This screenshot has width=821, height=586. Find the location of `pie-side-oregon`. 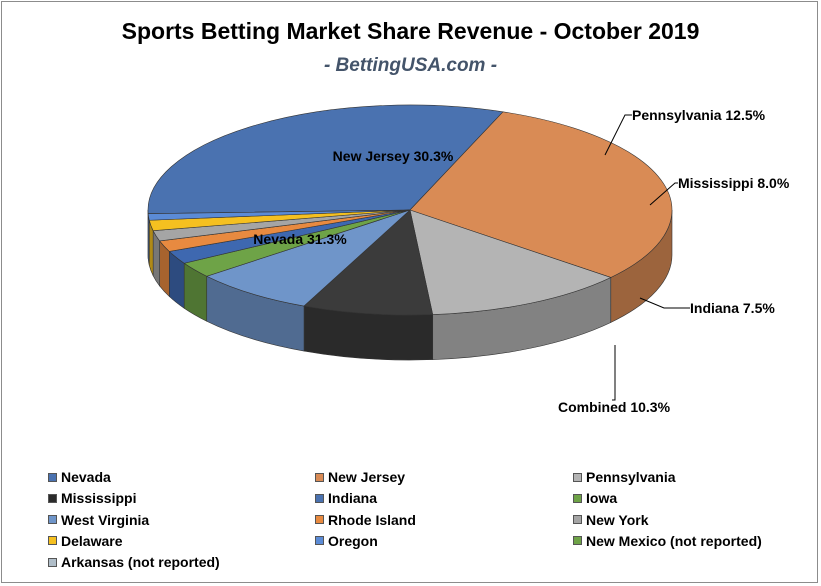

pie-side-oregon is located at coordinates (148, 239).